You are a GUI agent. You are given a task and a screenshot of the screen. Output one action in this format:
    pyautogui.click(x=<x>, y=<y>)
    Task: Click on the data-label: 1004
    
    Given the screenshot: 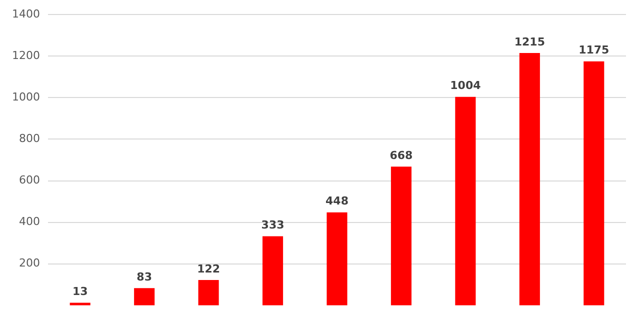 What is the action you would take?
    pyautogui.click(x=466, y=85)
    